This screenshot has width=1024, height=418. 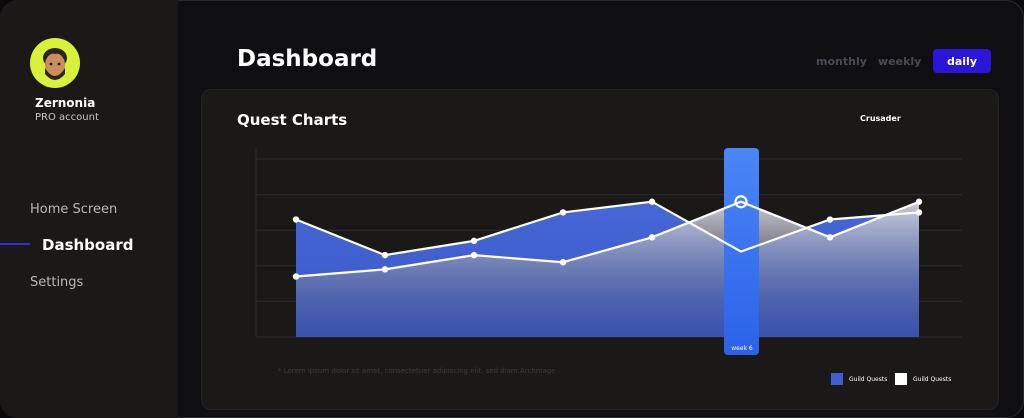 What do you see at coordinates (962, 61) in the screenshot?
I see `tab-daily: daily` at bounding box center [962, 61].